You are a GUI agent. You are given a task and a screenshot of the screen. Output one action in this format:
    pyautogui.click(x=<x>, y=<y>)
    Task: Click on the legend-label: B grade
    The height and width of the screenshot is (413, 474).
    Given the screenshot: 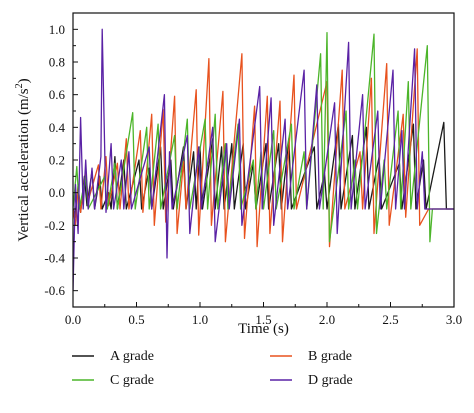 What is the action you would take?
    pyautogui.click(x=330, y=356)
    